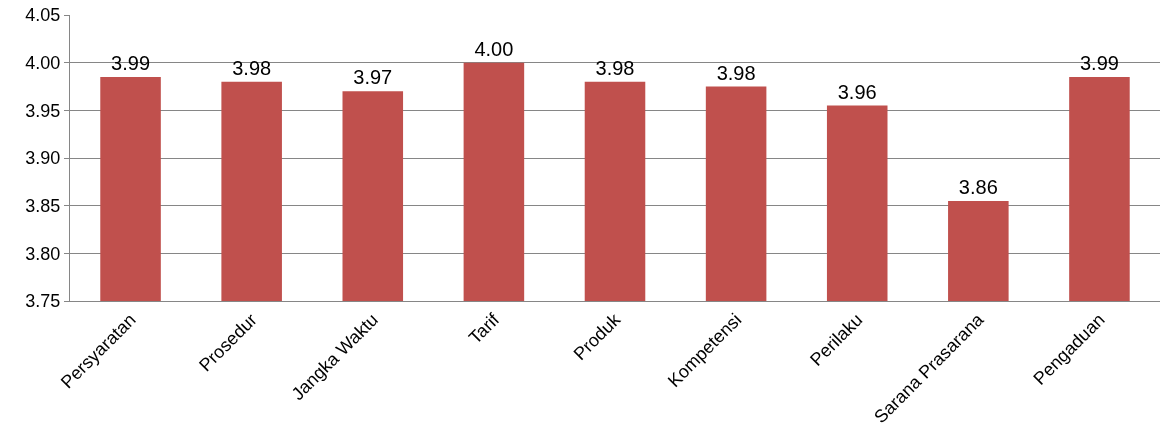 The height and width of the screenshot is (432, 1165). What do you see at coordinates (484, 328) in the screenshot?
I see `x-tick-label: Tarif` at bounding box center [484, 328].